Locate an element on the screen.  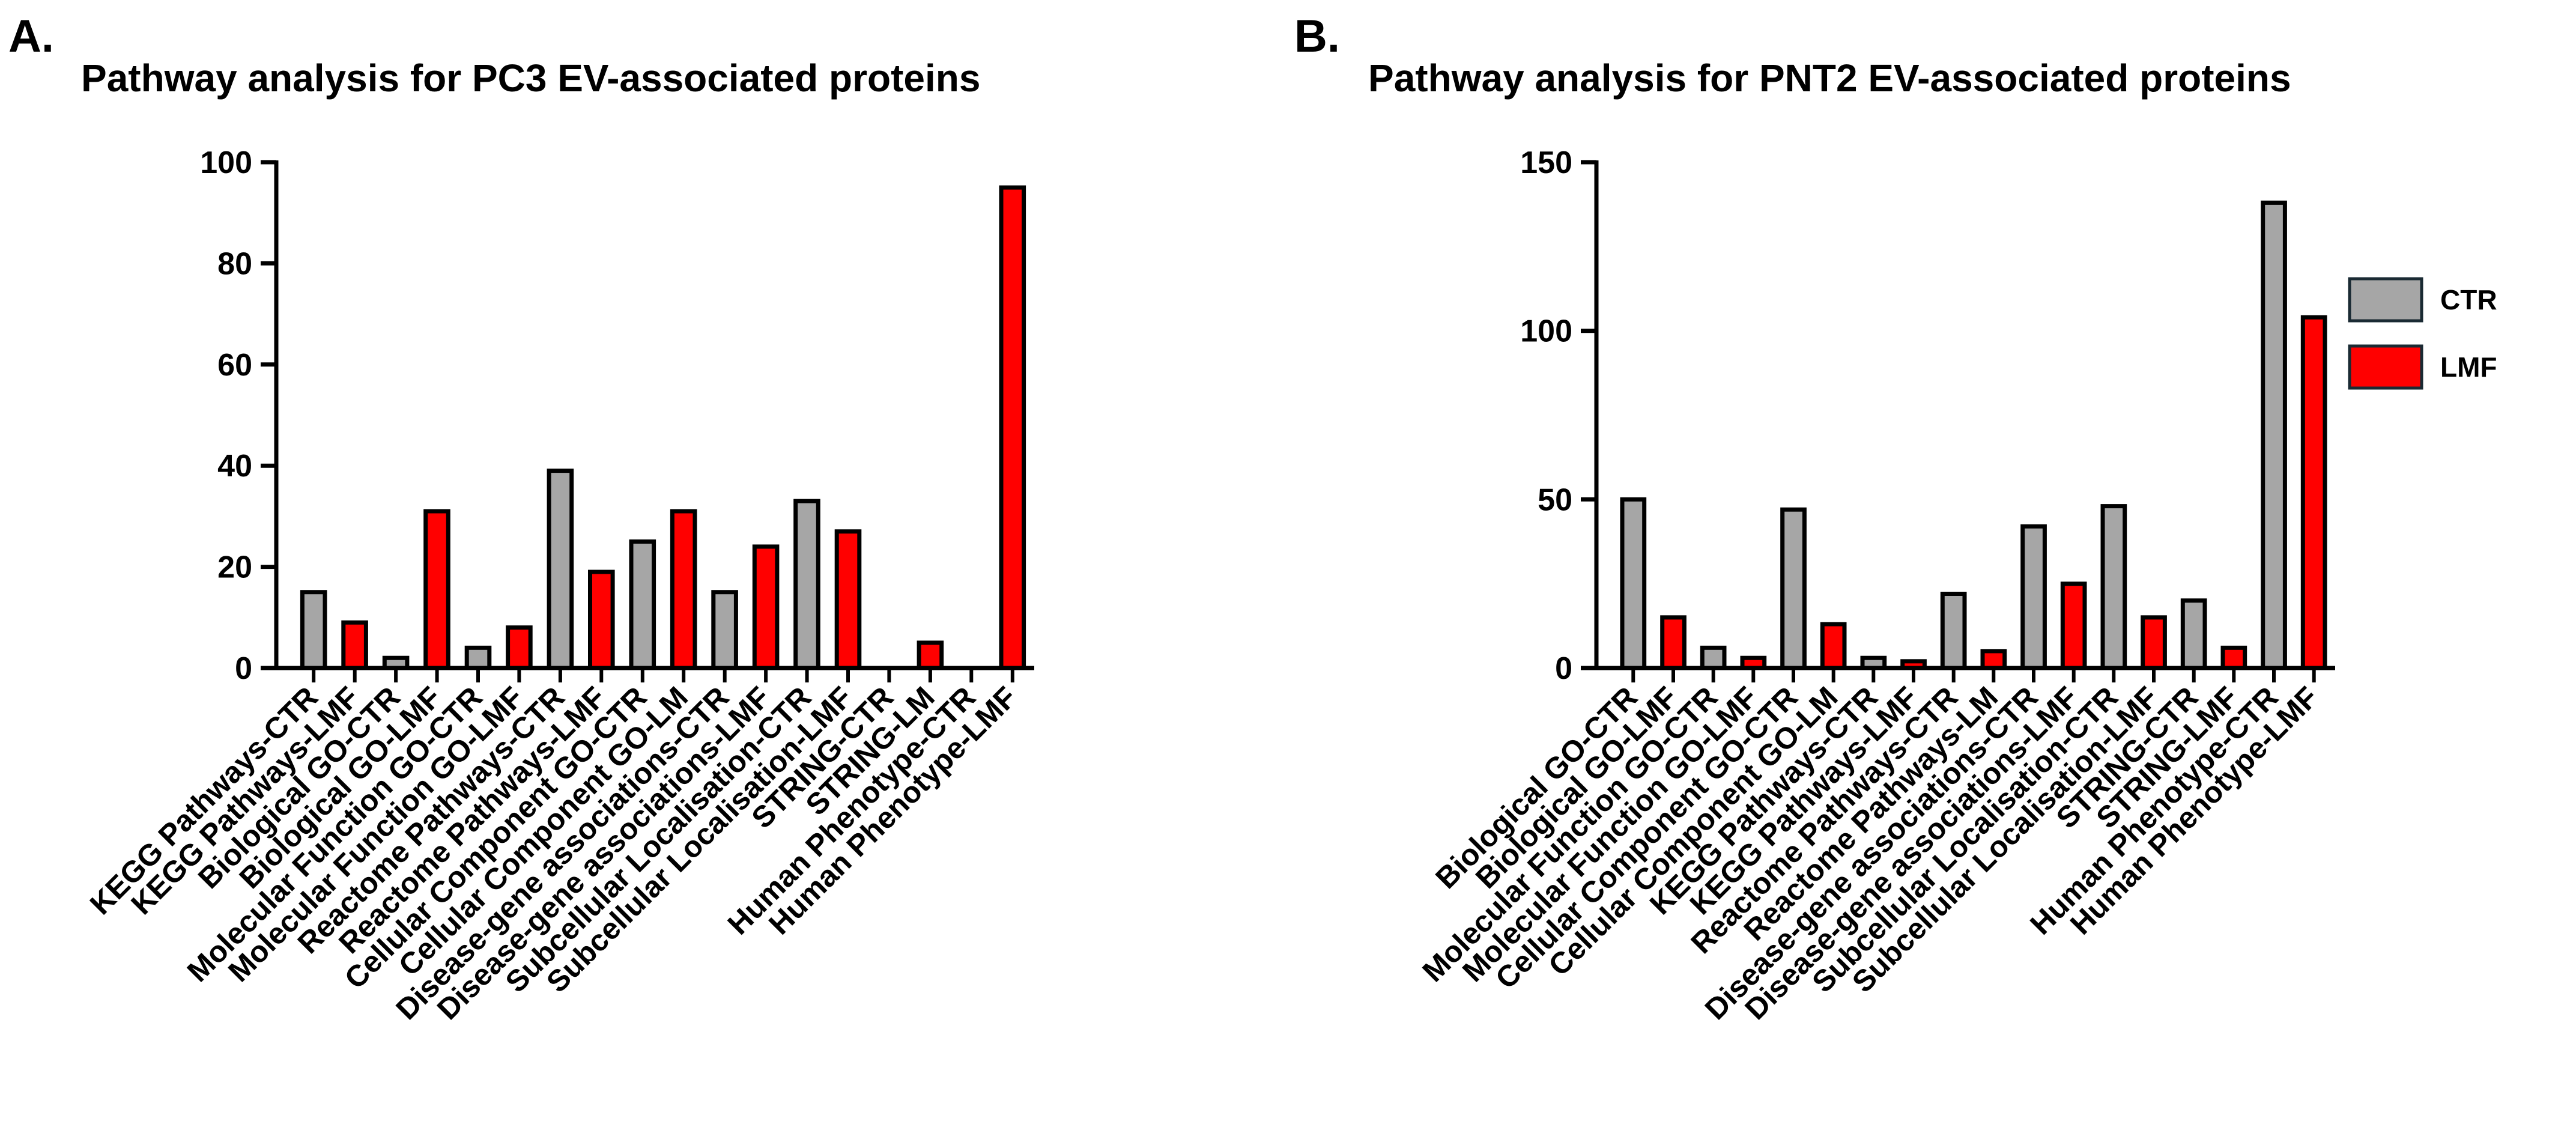
legend-label-ctr: CTR is located at coordinates (2468, 299).